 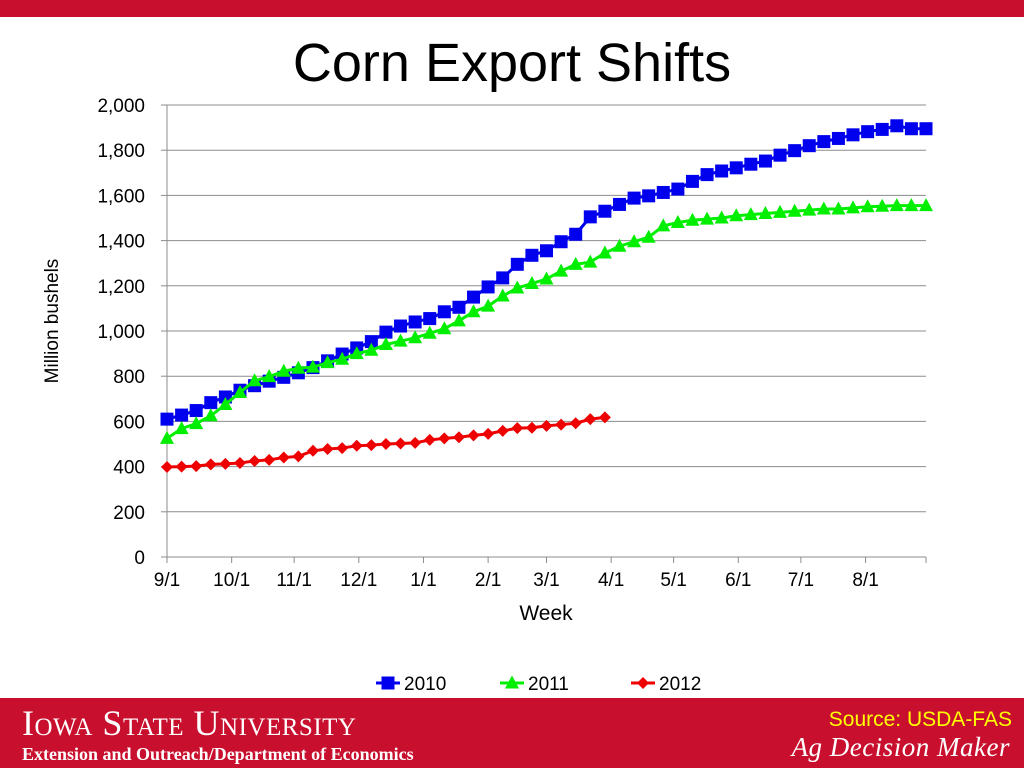 I want to click on legend-item-2012: 2012, so click(x=666, y=684).